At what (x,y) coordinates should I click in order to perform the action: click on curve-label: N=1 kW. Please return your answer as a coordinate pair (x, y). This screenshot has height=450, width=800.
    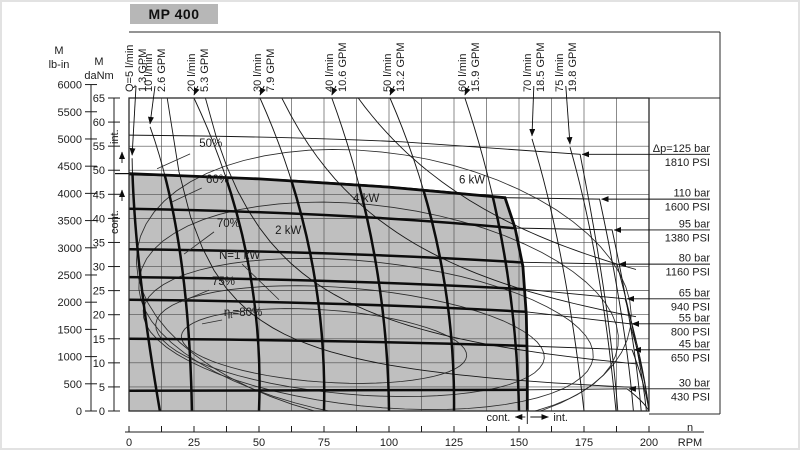
    Looking at the image, I should click on (239, 256).